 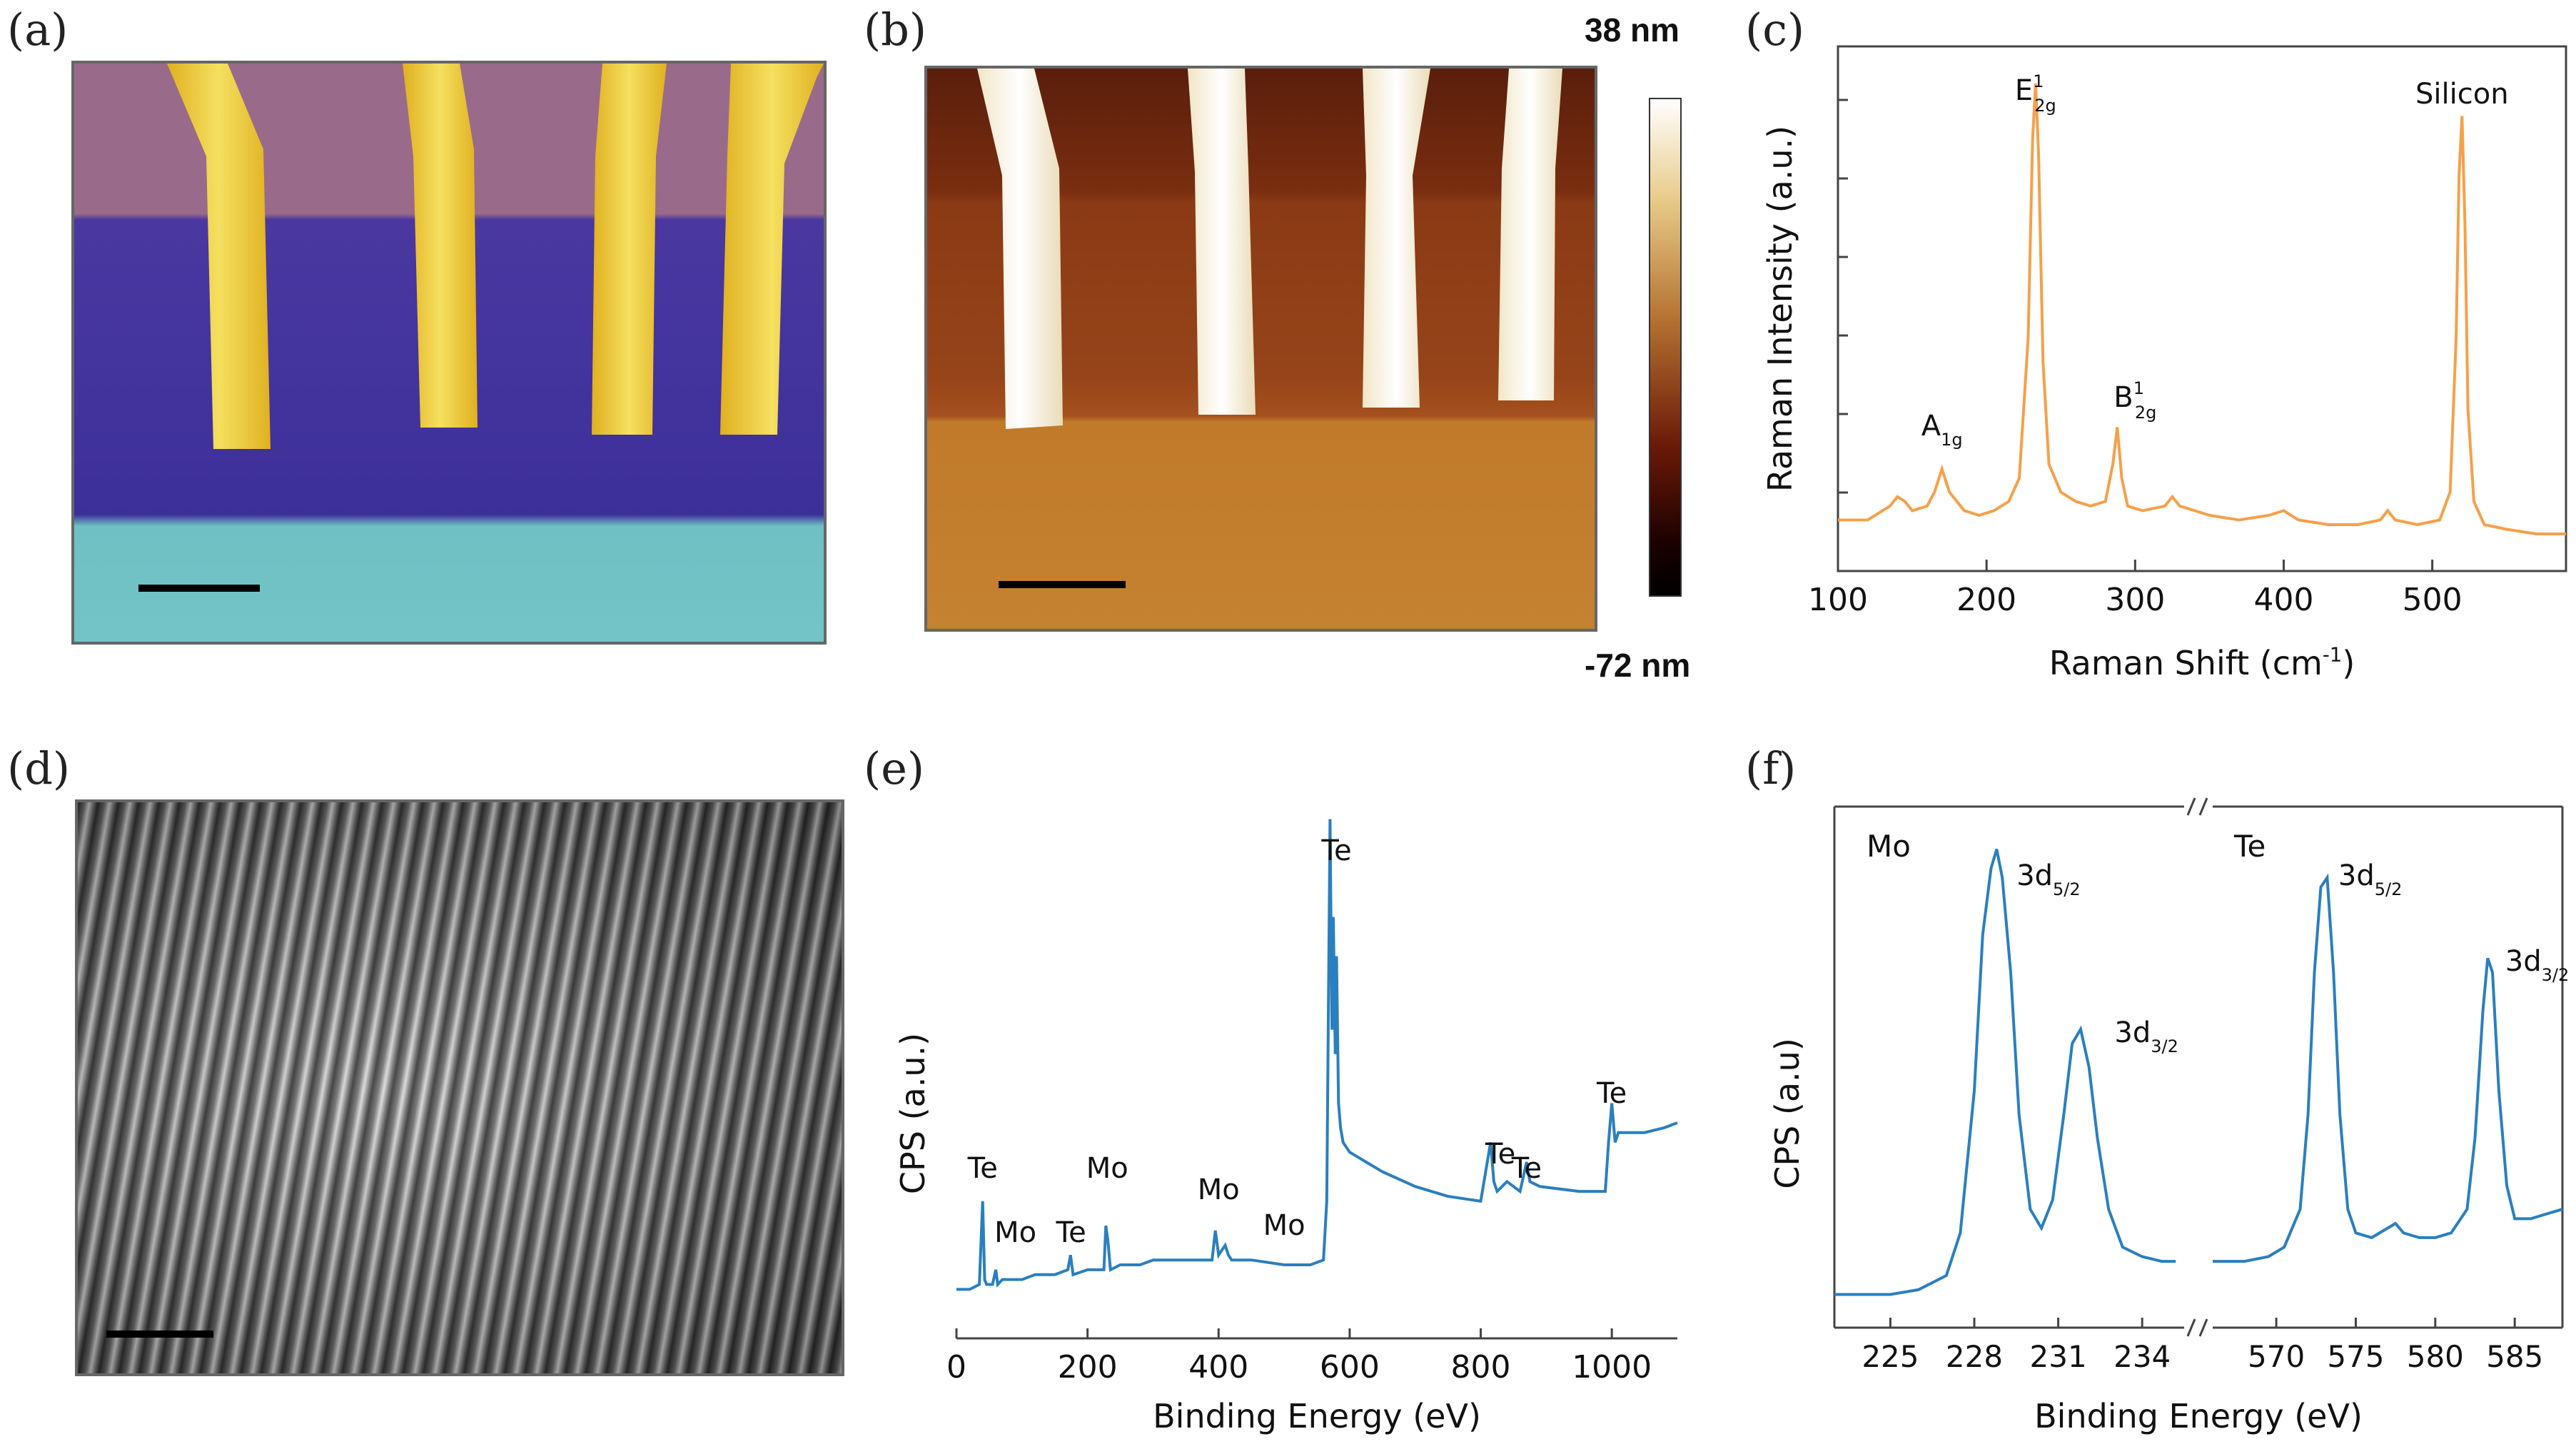 I want to click on panel-label-c: (c), so click(x=1775, y=30).